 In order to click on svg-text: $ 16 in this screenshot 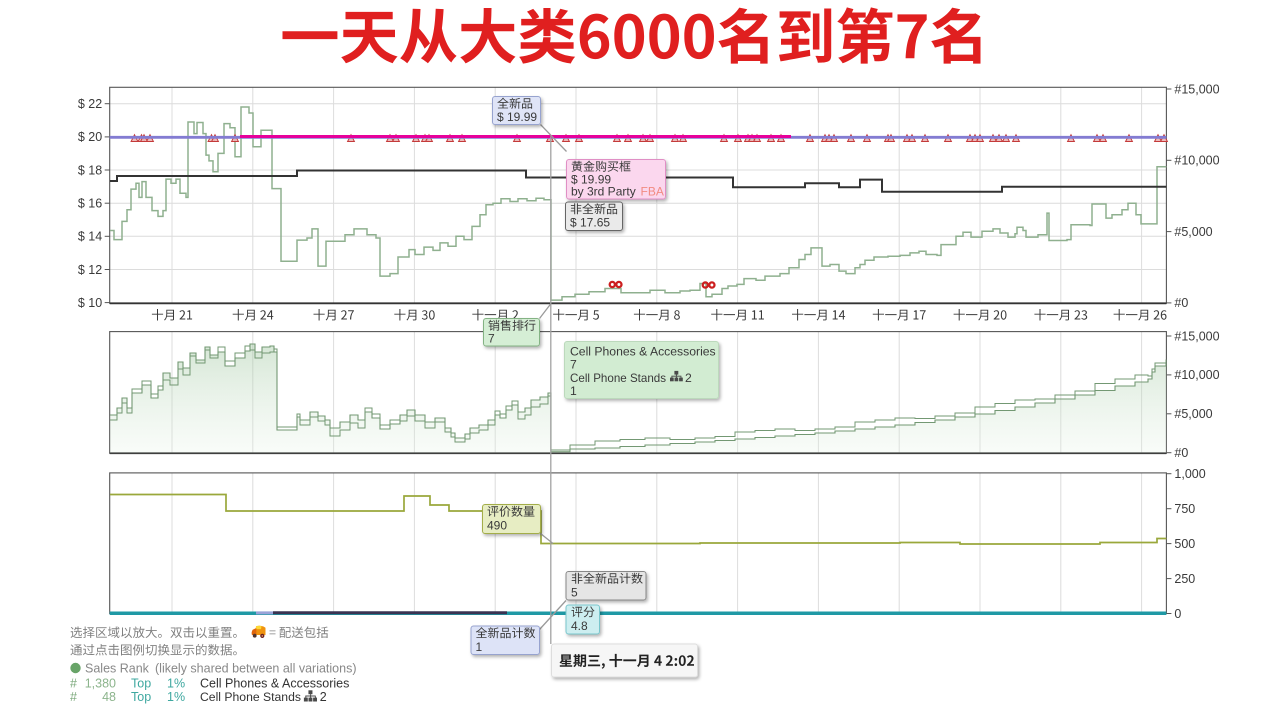, I will do `click(90, 204)`.